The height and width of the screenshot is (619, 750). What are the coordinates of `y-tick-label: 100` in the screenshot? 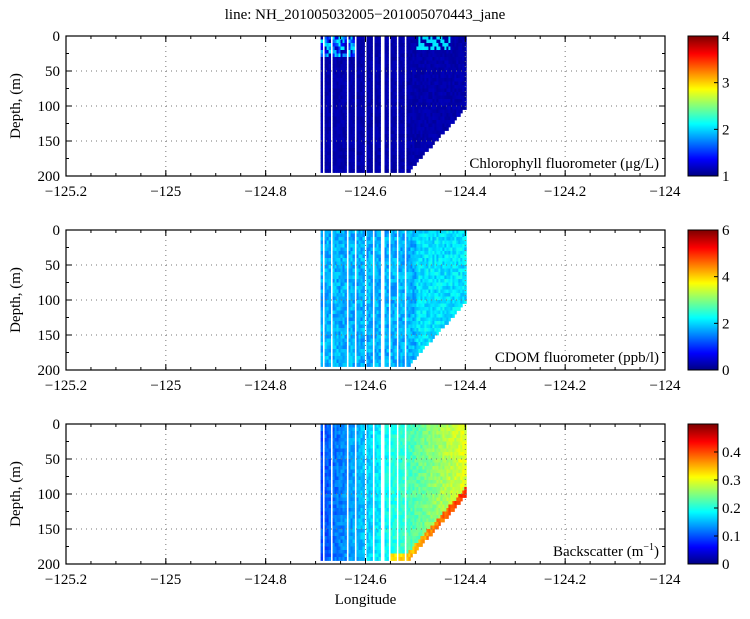 It's located at (49, 107).